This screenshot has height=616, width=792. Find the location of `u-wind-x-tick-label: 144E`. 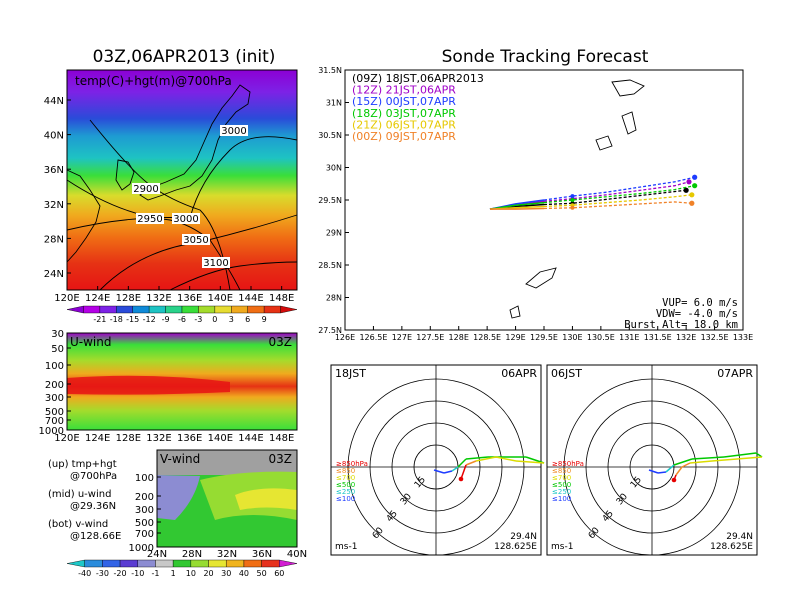

u-wind-x-tick-label: 144E is located at coordinates (250, 438).